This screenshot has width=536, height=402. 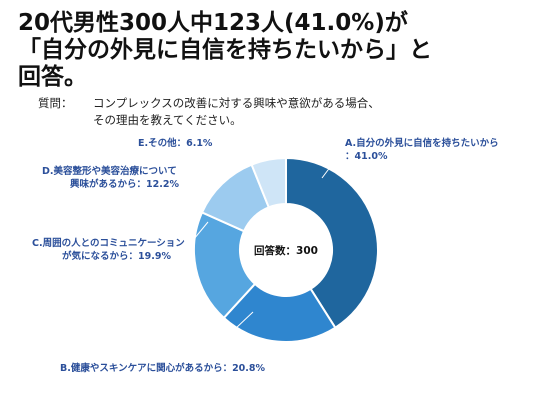 I want to click on question-text: コンプレックスの改善に対する興味や意欲がある場合、 その理由を教えてください。, so click(x=303, y=112).